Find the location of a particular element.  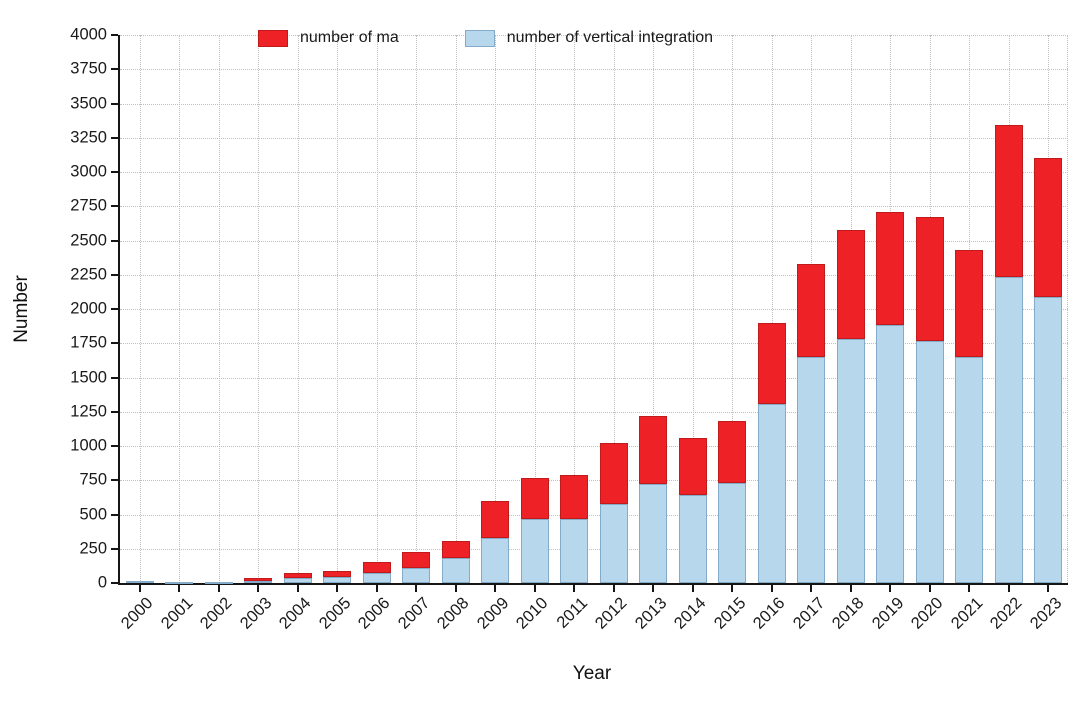

legend-swatch-ma-icon is located at coordinates (273, 38).